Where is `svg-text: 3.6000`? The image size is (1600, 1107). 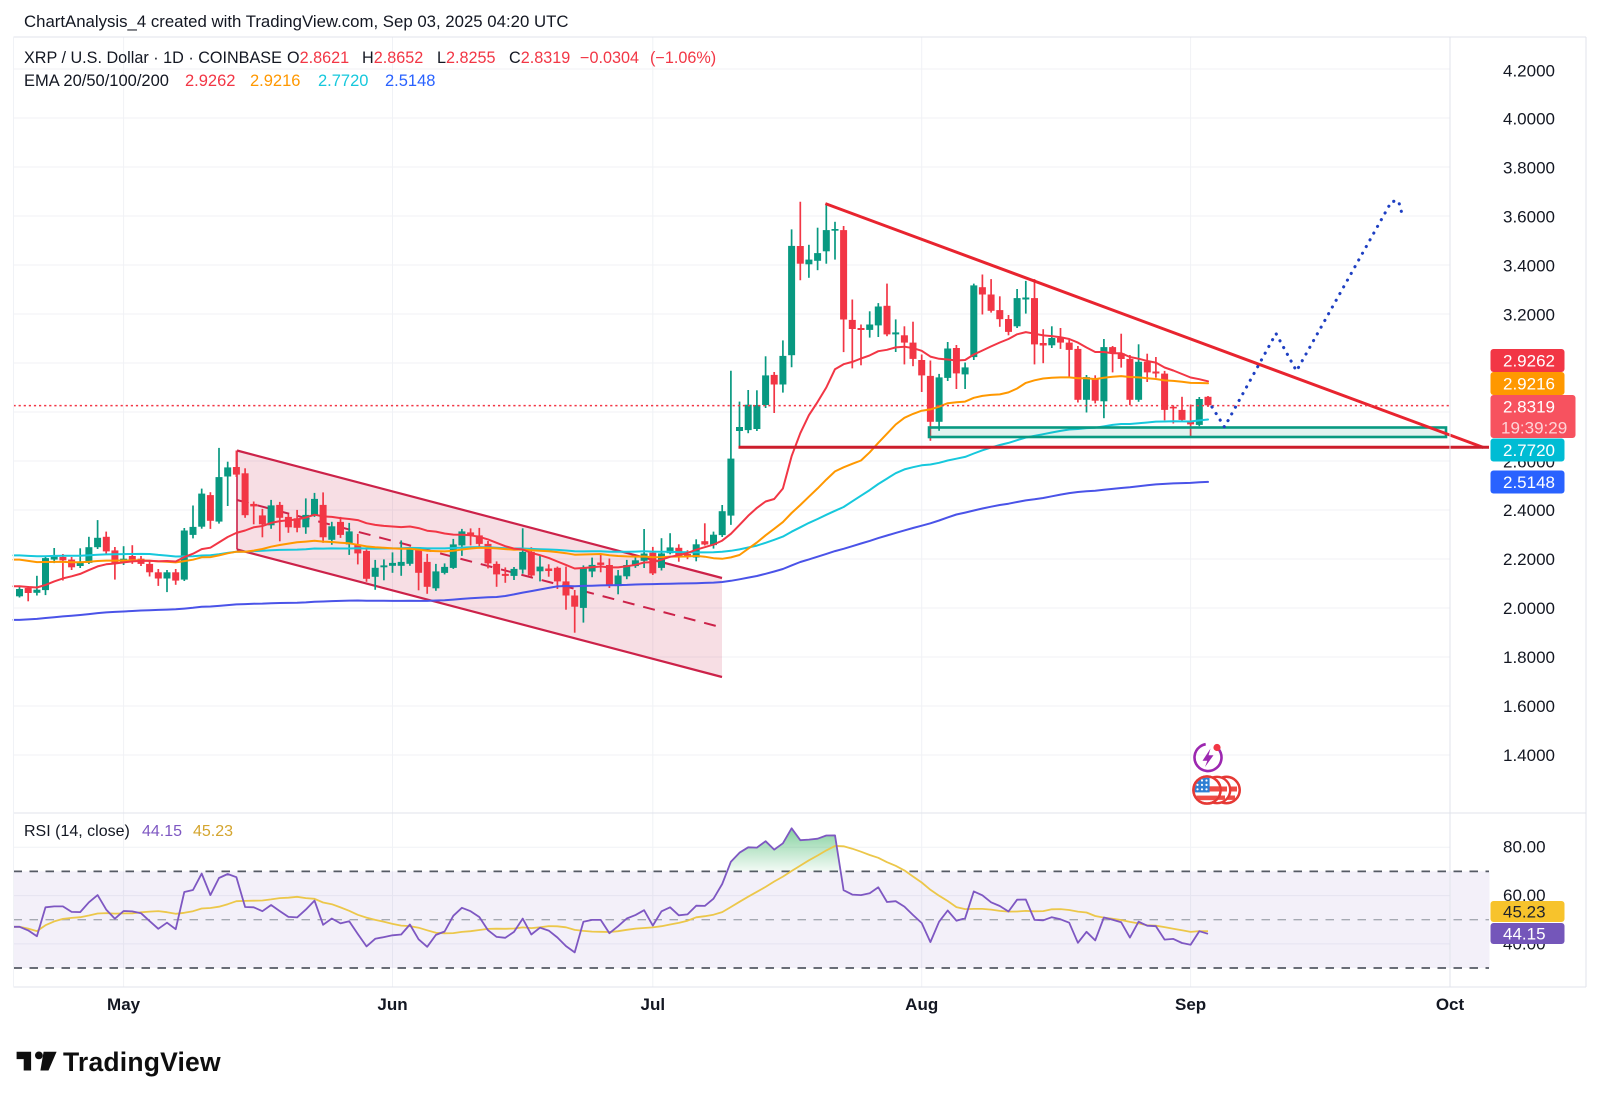
svg-text: 3.6000 is located at coordinates (1529, 217).